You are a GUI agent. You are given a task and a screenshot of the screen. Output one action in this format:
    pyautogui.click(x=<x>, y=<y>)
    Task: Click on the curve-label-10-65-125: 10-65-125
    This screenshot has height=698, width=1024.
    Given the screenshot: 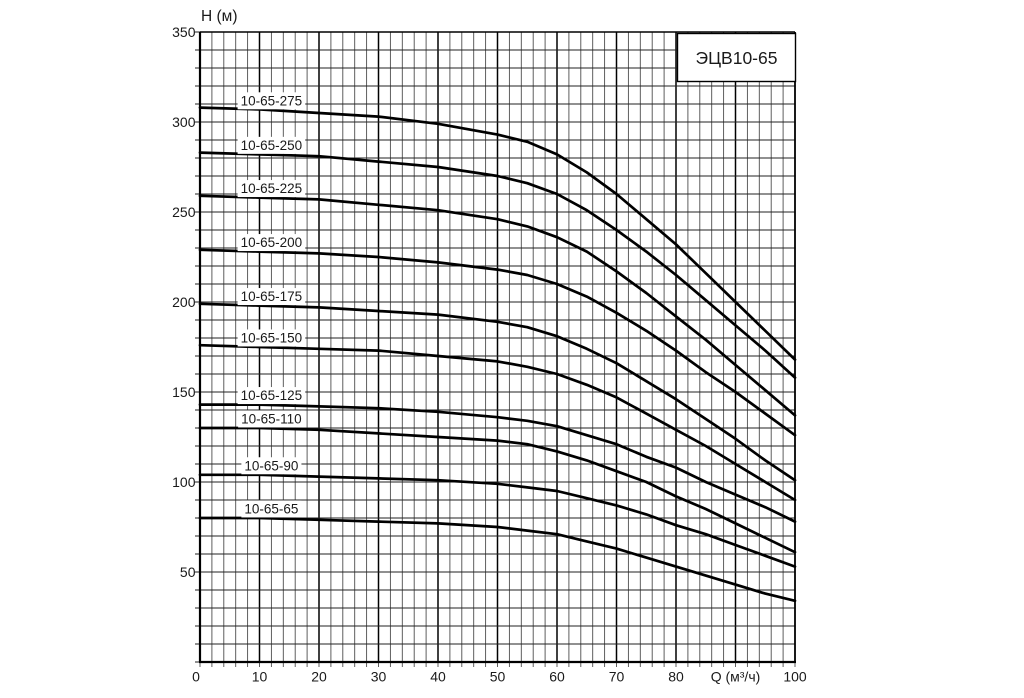 What is the action you would take?
    pyautogui.click(x=272, y=395)
    